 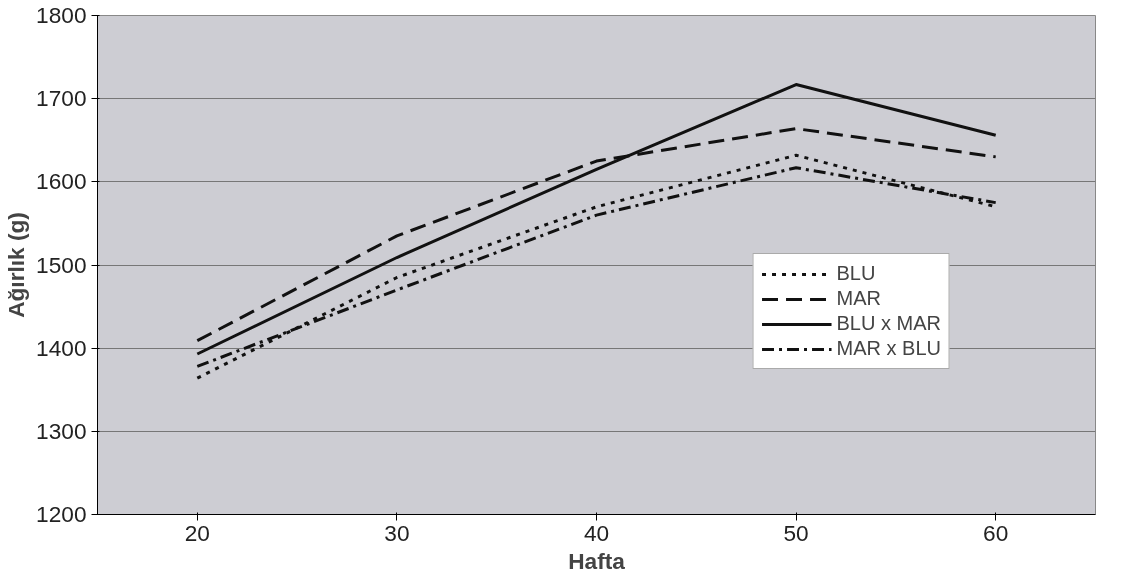 What do you see at coordinates (996, 532) in the screenshot?
I see `x-tick-label: 60` at bounding box center [996, 532].